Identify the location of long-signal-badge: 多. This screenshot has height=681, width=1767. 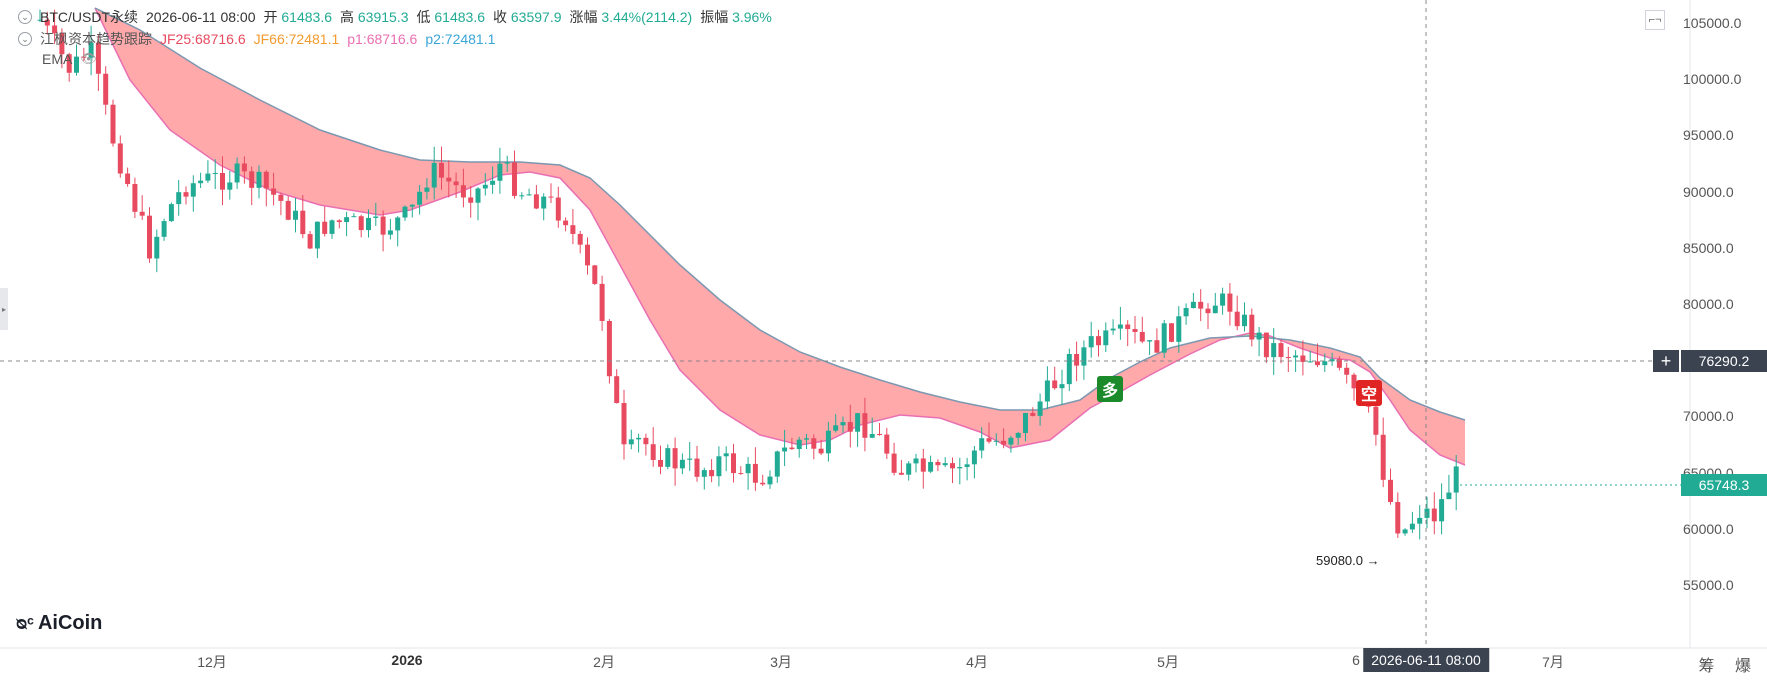
(1110, 389).